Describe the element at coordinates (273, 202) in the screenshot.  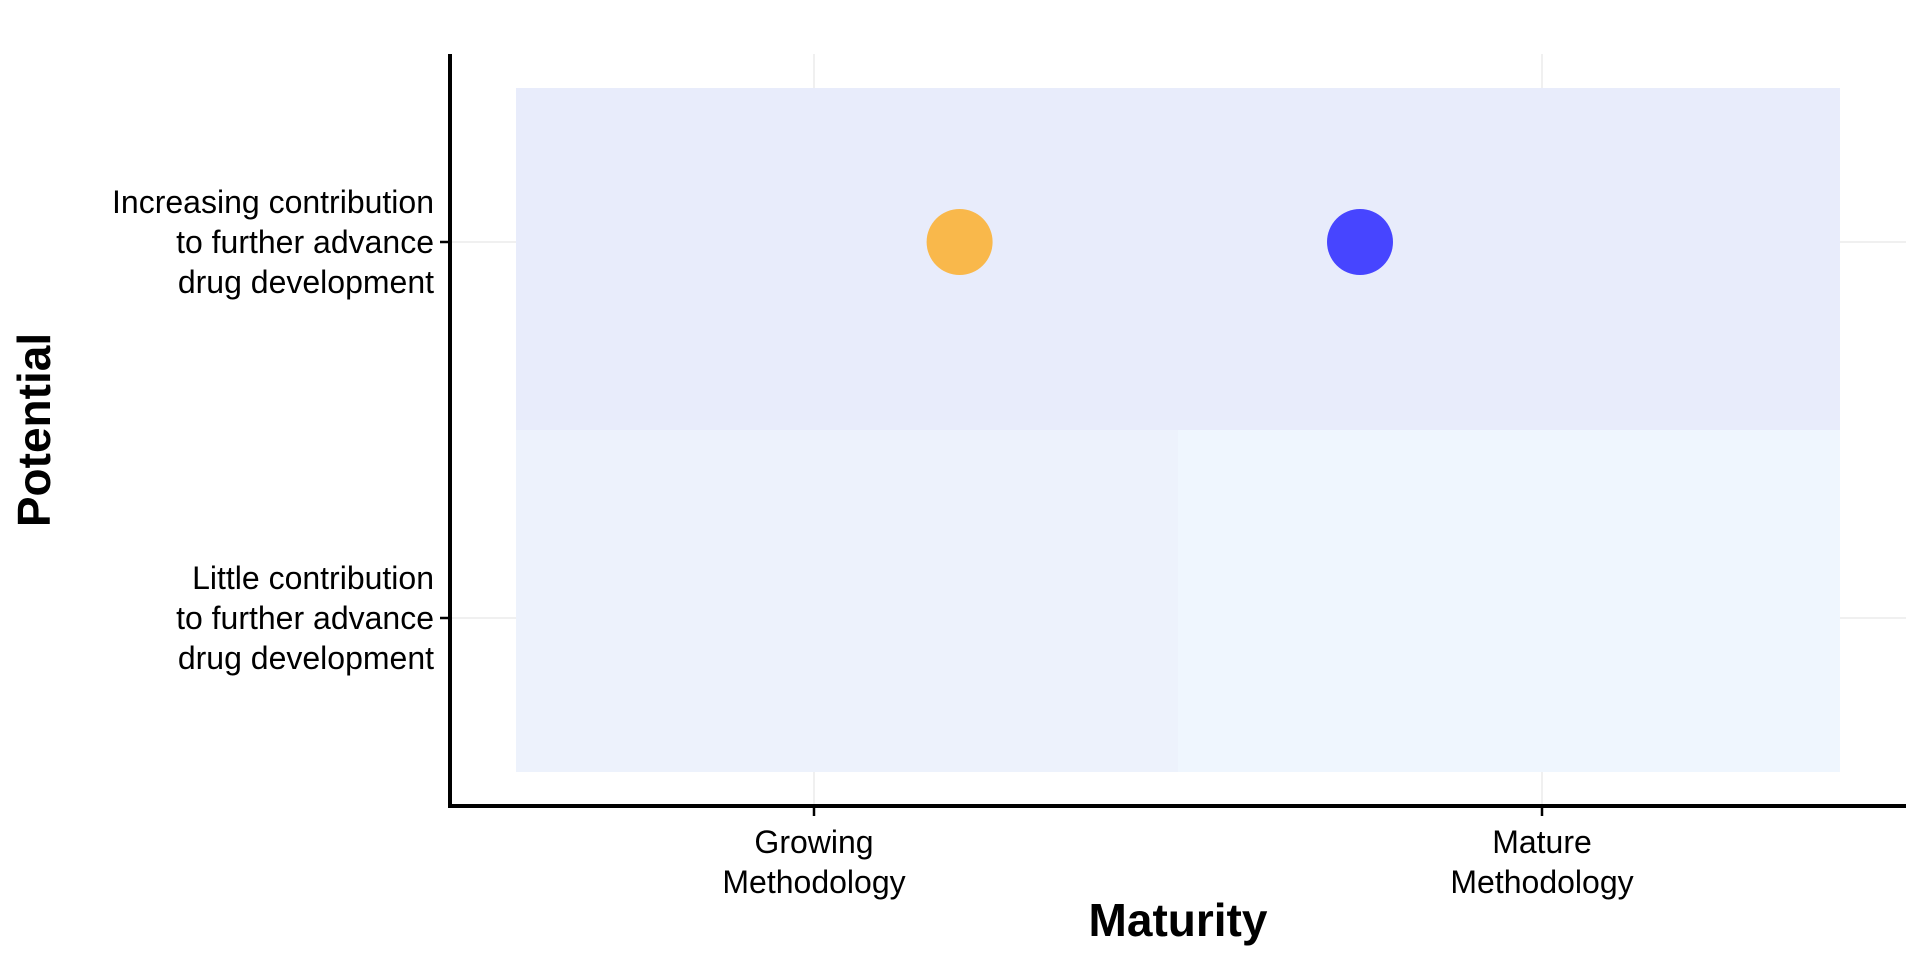
I see `y-tick-label: Increasing contribution` at that location.